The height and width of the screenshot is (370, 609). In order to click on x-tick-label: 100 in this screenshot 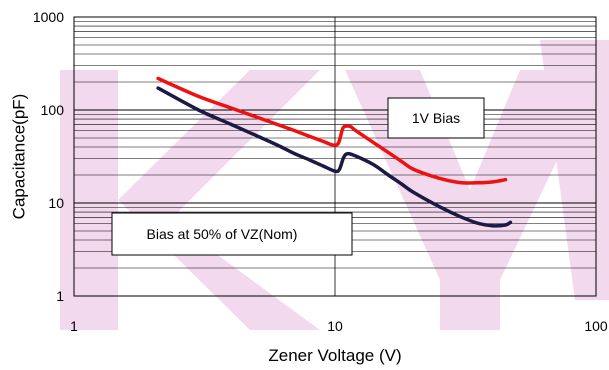, I will do `click(596, 326)`.